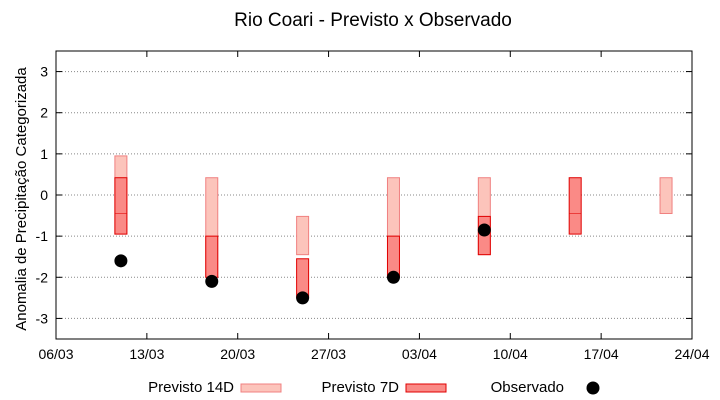  I want to click on y-axis-label: Anomalia de Precipitação Categorizada, so click(21, 199).